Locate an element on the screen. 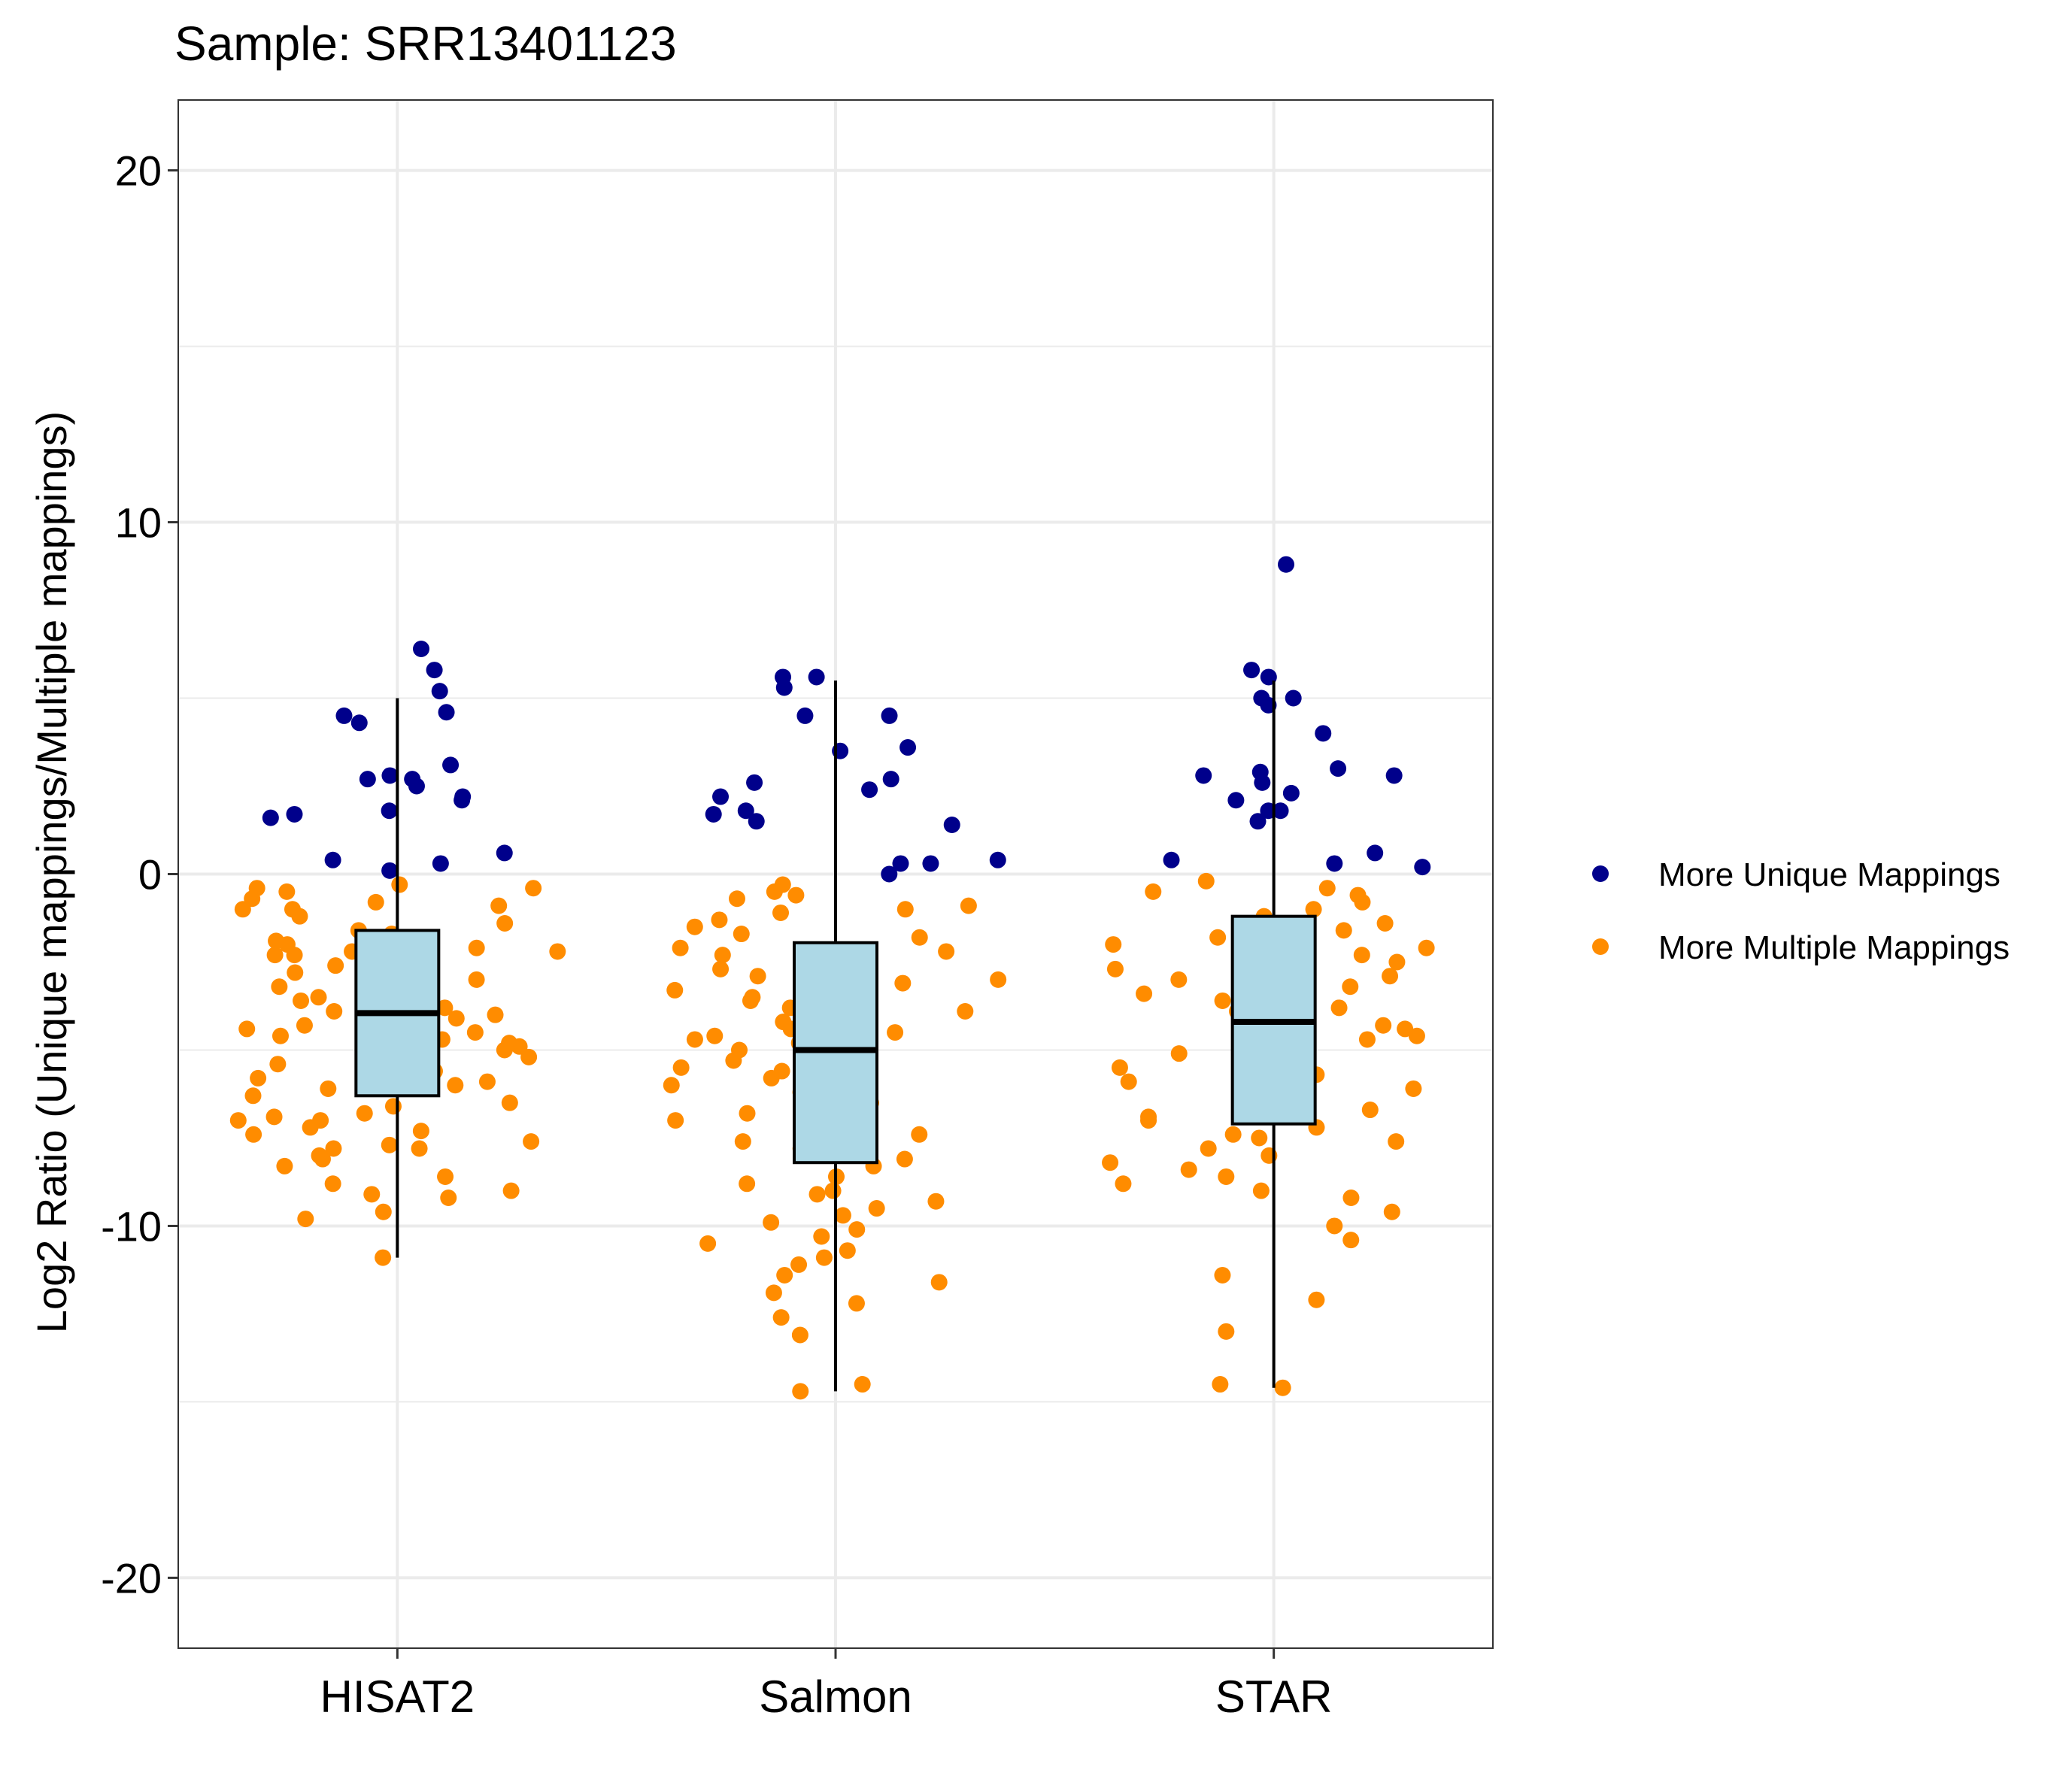  y-tick-label: -20 is located at coordinates (131, 1578).